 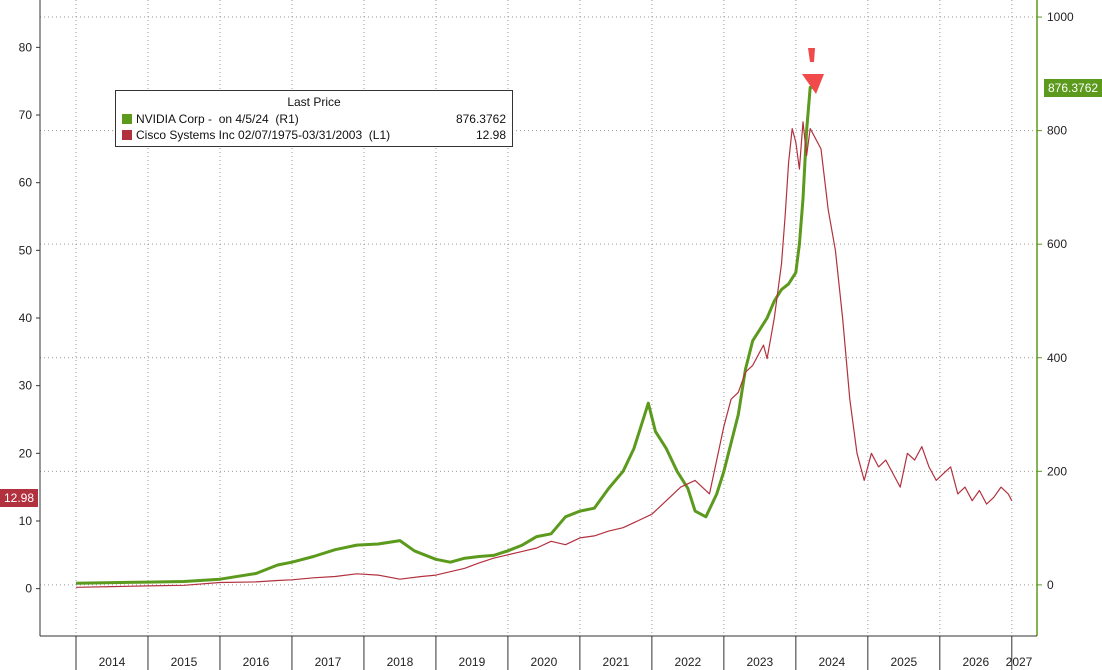 I want to click on legend-value-cisco: 12.98, so click(x=490, y=134).